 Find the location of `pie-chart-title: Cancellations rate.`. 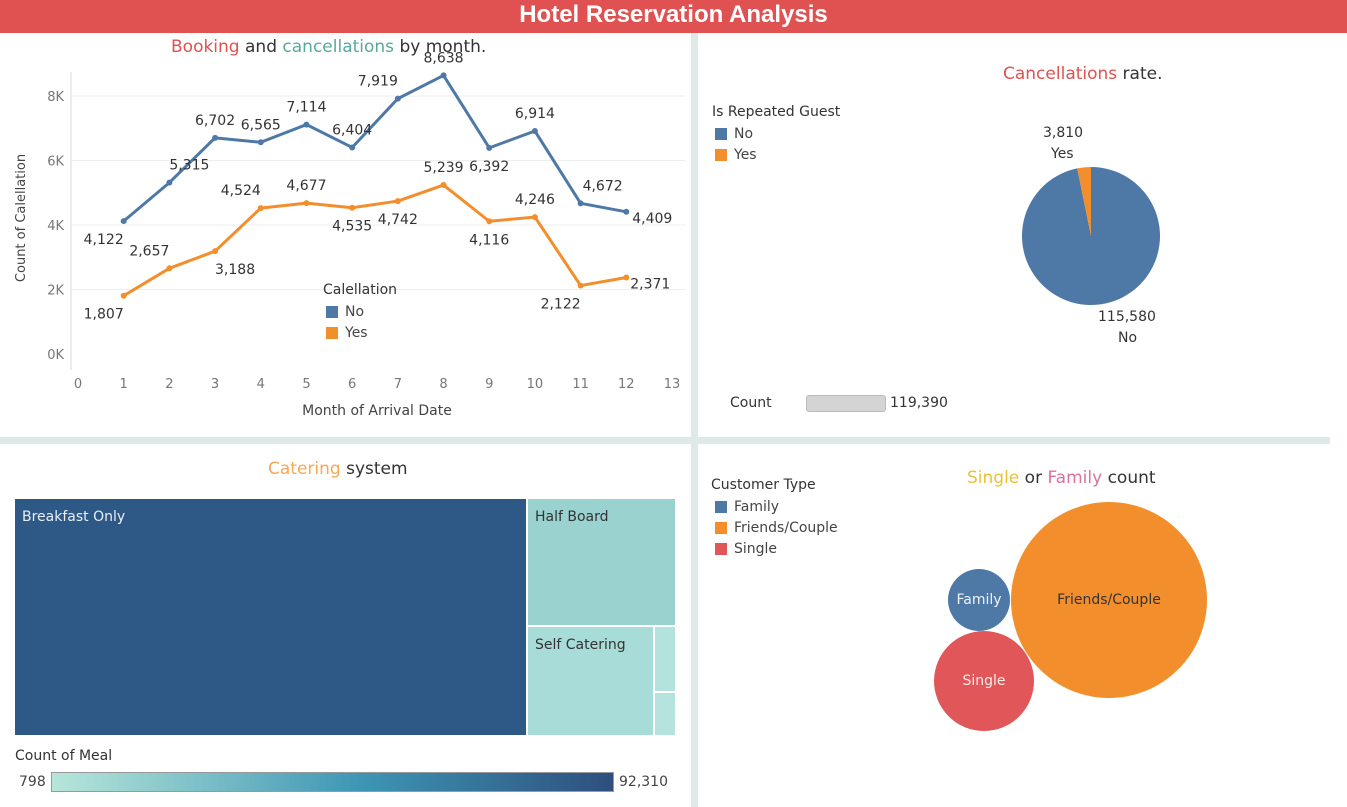

pie-chart-title: Cancellations rate. is located at coordinates (1083, 74).